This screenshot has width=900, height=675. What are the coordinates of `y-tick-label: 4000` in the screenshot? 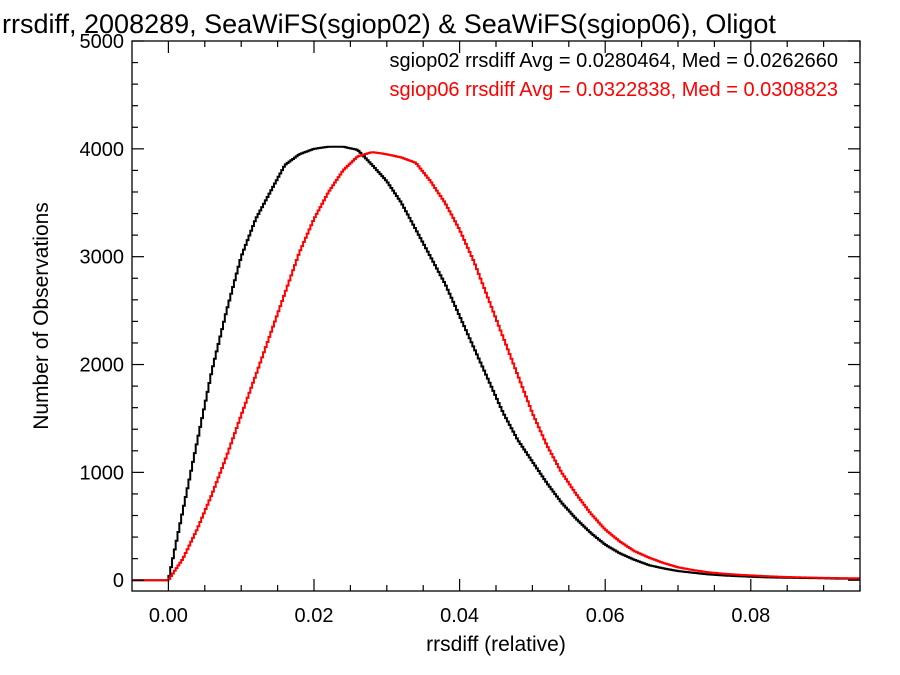 It's located at (102, 150).